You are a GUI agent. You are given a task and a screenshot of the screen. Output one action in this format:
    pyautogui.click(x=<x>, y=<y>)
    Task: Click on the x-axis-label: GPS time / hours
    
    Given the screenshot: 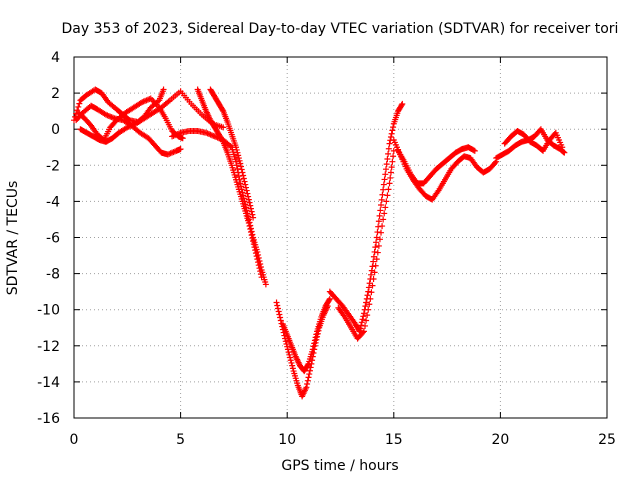 What is the action you would take?
    pyautogui.click(x=339, y=466)
    